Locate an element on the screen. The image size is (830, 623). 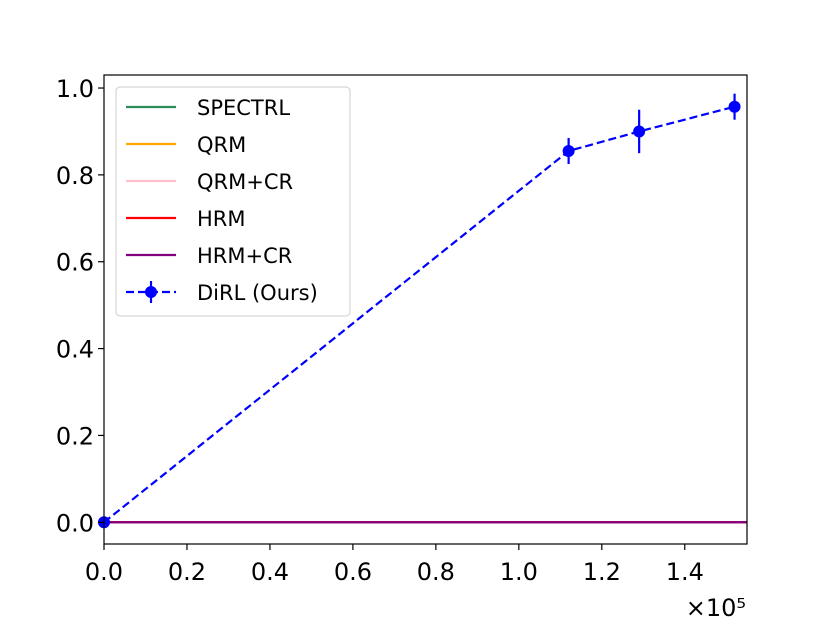
x-tick-label: 1.2 is located at coordinates (602, 572).